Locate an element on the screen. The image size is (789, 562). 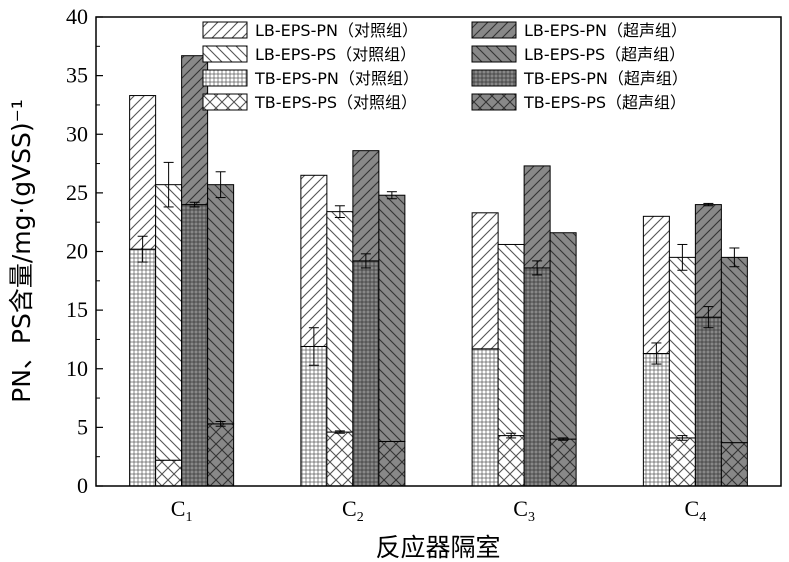
legend-label: TB-EPS-PN（对照组） is located at coordinates (336, 78).